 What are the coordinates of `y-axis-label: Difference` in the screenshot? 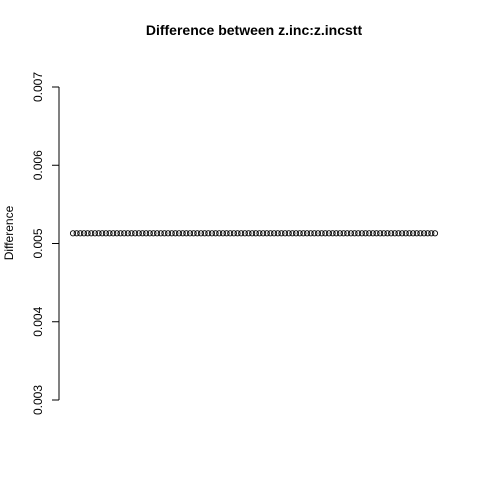 It's located at (9, 232).